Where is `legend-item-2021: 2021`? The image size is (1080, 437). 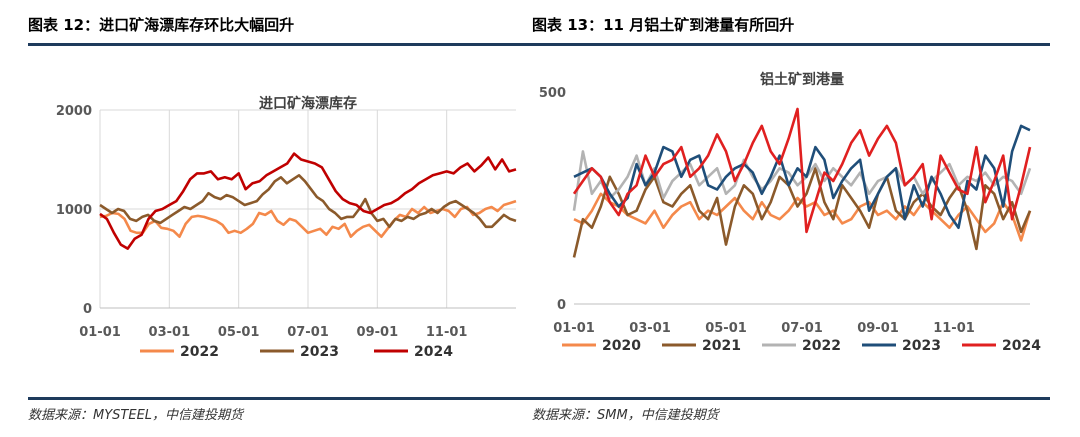 legend-item-2021: 2021 is located at coordinates (701, 346).